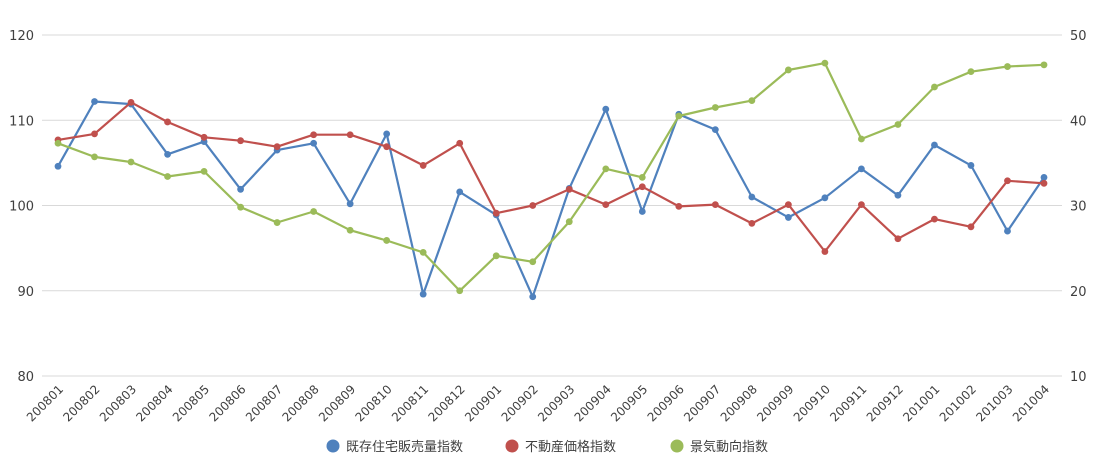 This screenshot has width=1101, height=467. What do you see at coordinates (337, 403) in the screenshot?
I see `x-tick-label: 200809` at bounding box center [337, 403].